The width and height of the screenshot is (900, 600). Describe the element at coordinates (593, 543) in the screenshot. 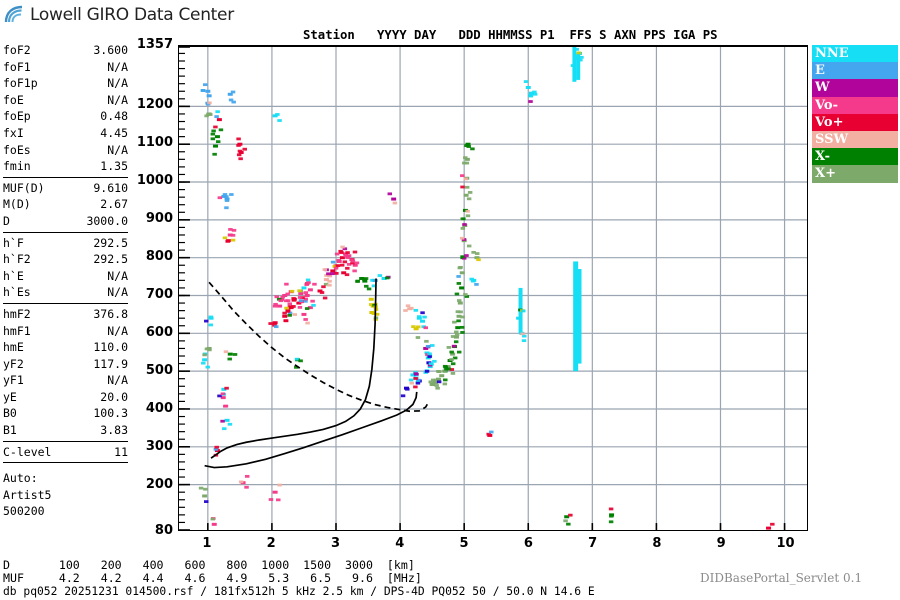

I see `x-tick-label: 7` at that location.